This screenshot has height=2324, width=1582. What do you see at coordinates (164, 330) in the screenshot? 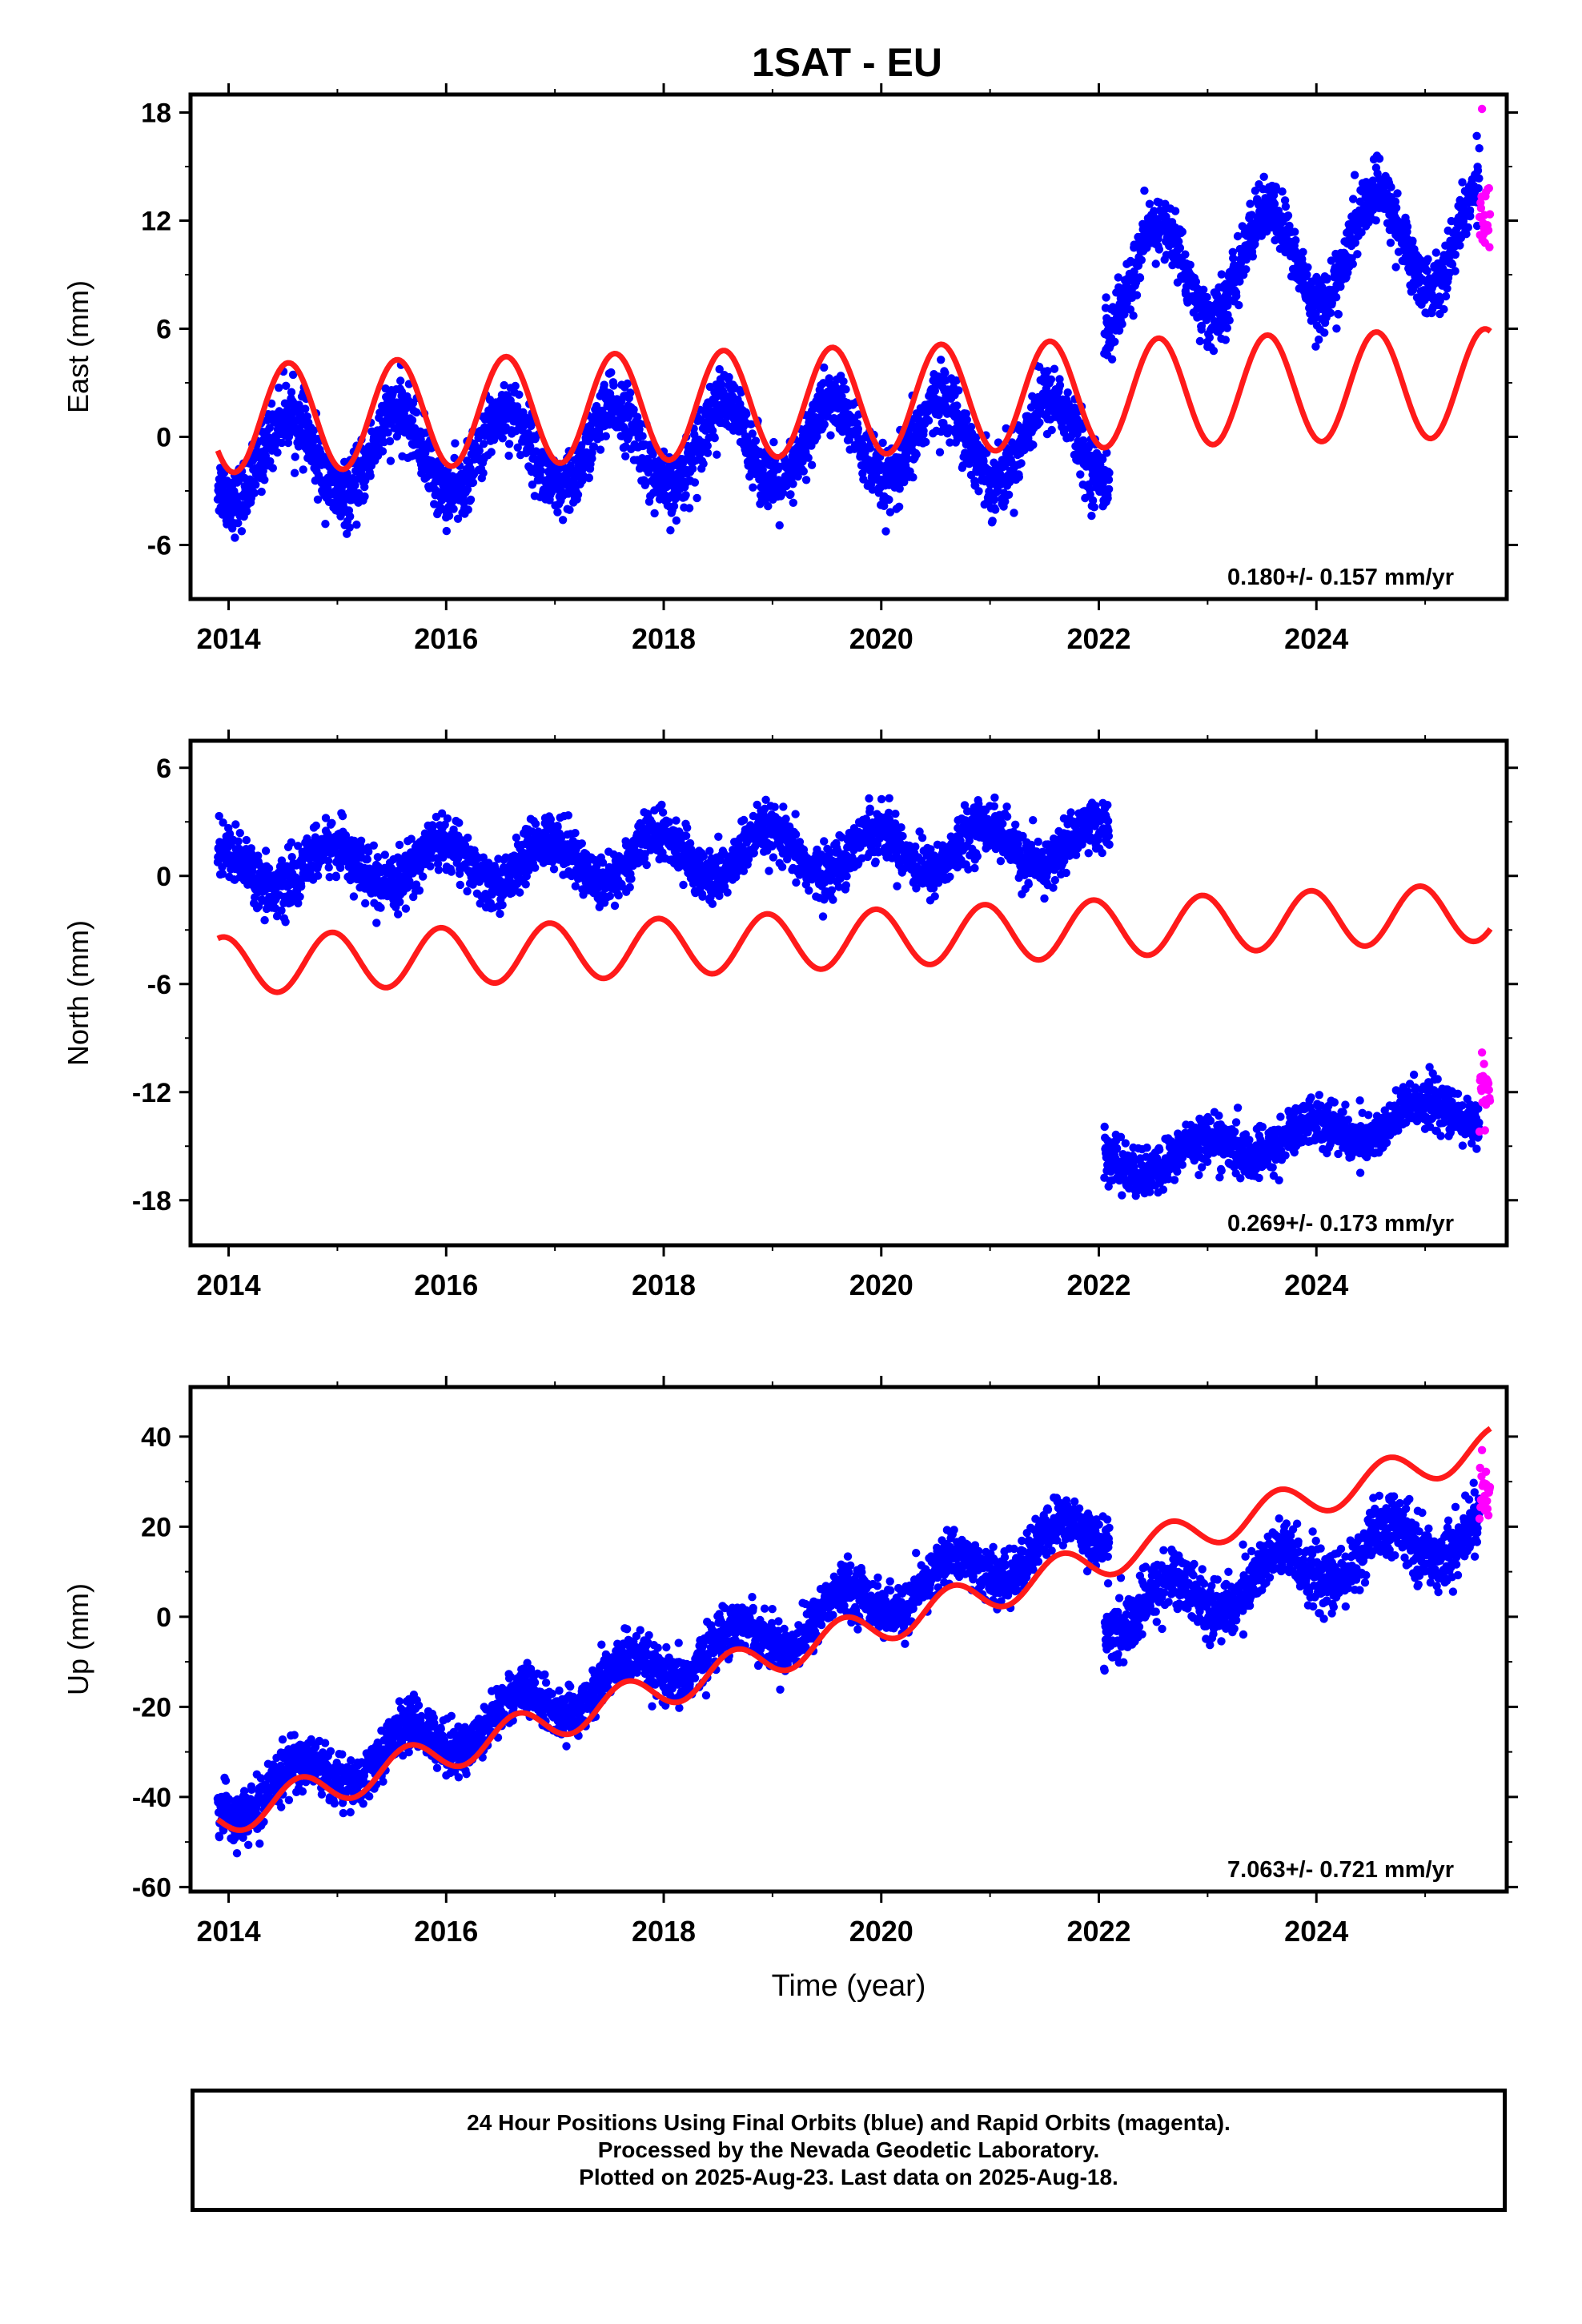
I see `east-y-tick-label: 6` at bounding box center [164, 330].